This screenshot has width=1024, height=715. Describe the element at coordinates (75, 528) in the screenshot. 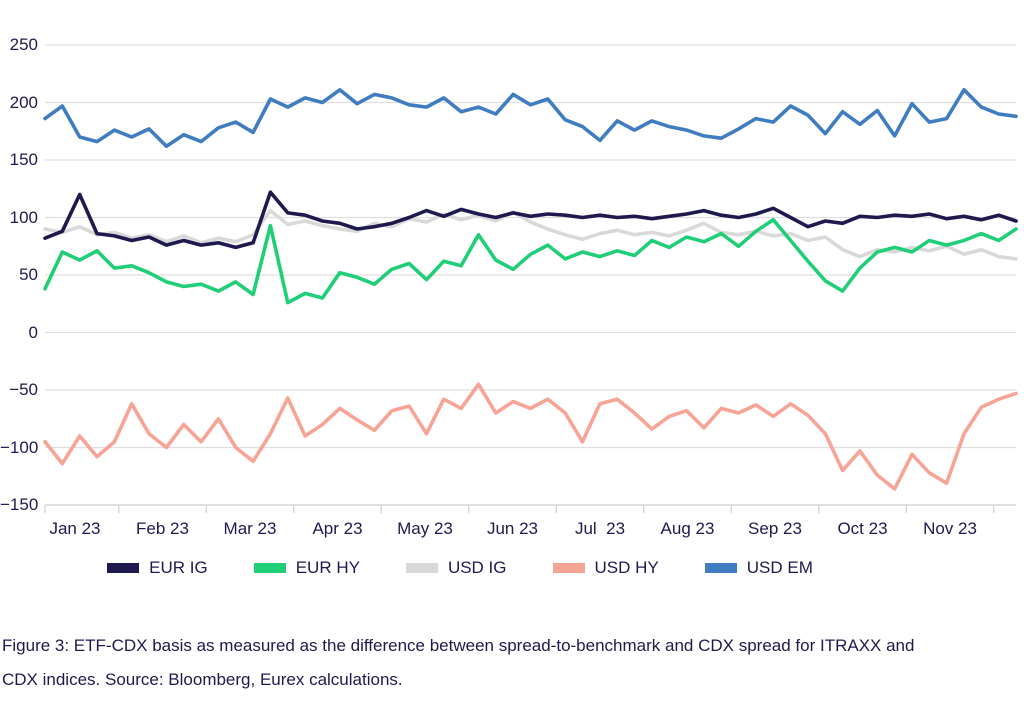

I see `x-axis-label: Jan 23` at that location.